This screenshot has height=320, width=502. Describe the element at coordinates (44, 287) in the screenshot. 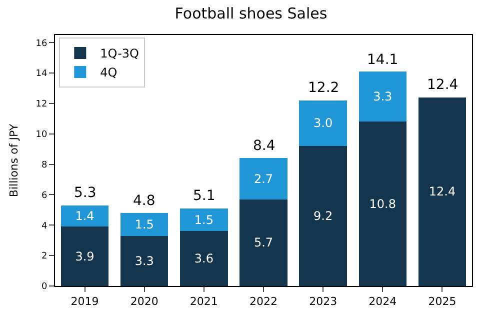

I see `y-tick-label: 0` at that location.